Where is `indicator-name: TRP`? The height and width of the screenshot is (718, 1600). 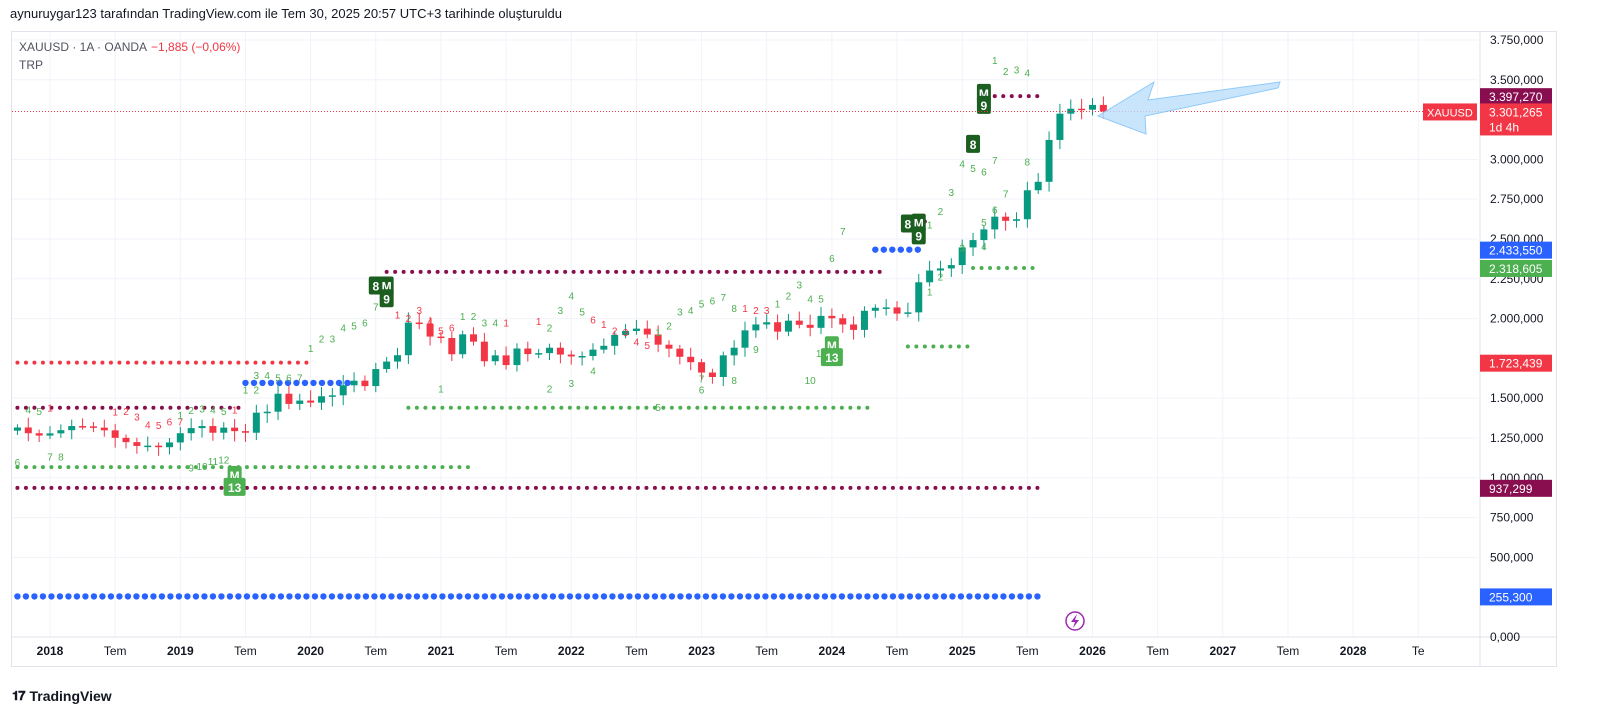
indicator-name: TRP is located at coordinates (31, 65).